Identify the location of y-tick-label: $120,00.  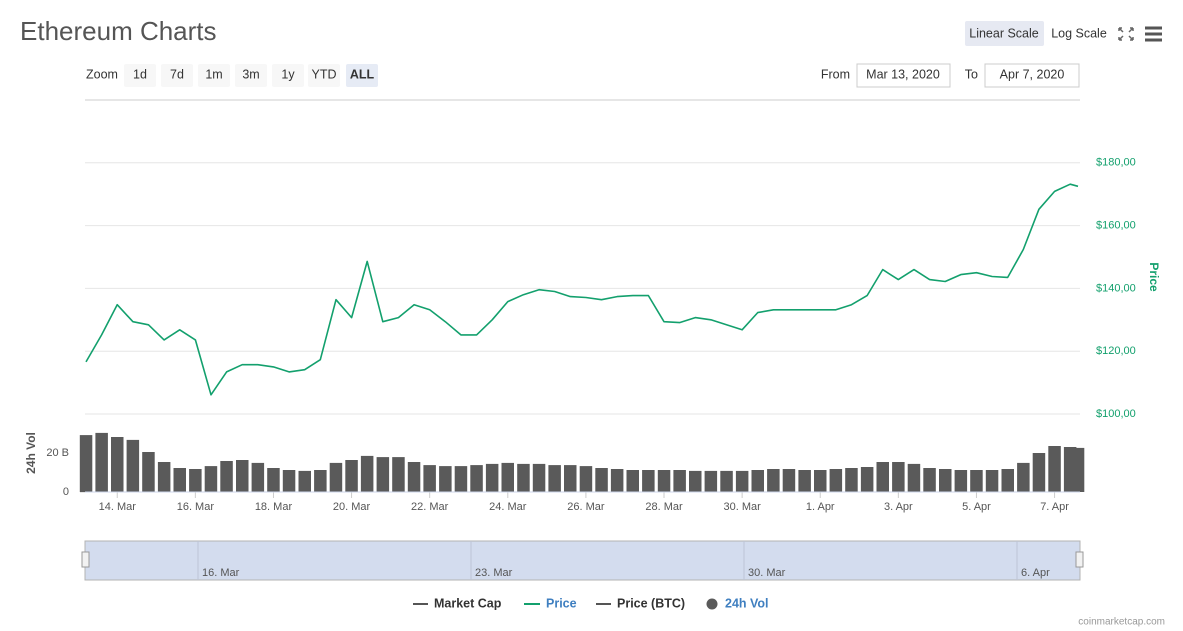
(1116, 351).